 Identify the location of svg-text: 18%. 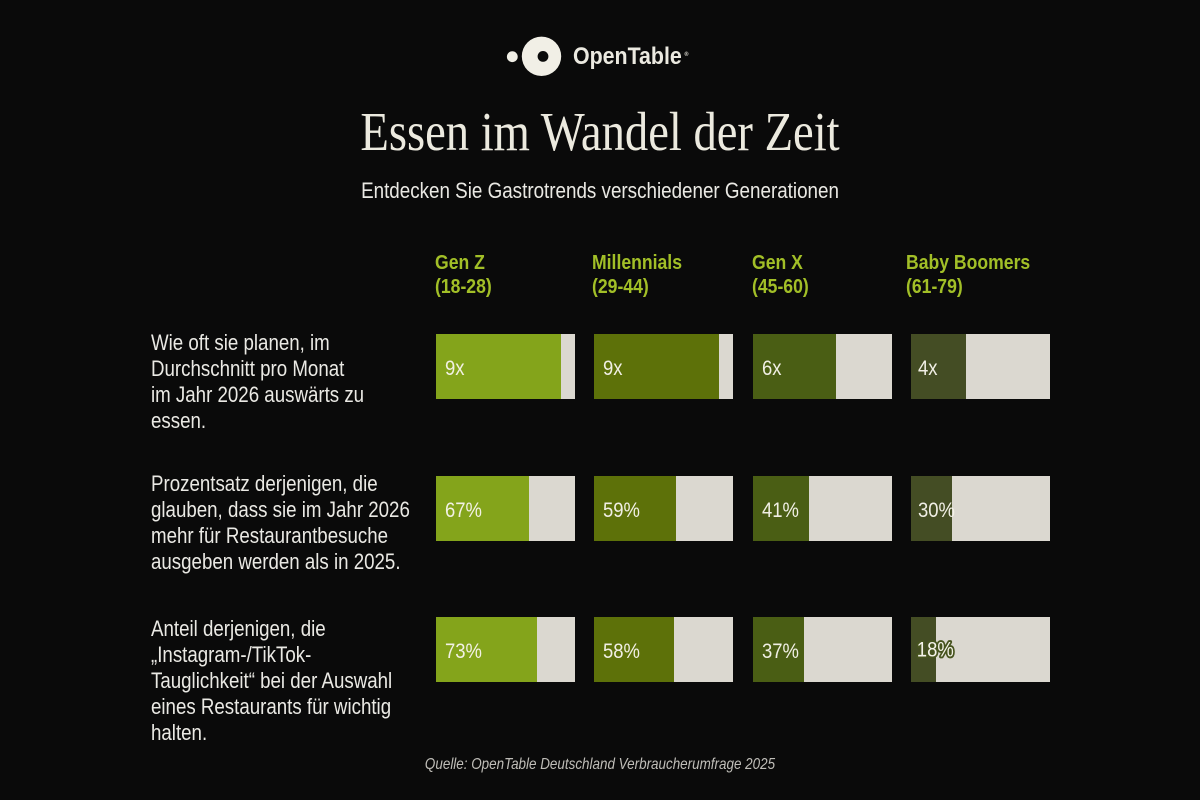
(934, 649).